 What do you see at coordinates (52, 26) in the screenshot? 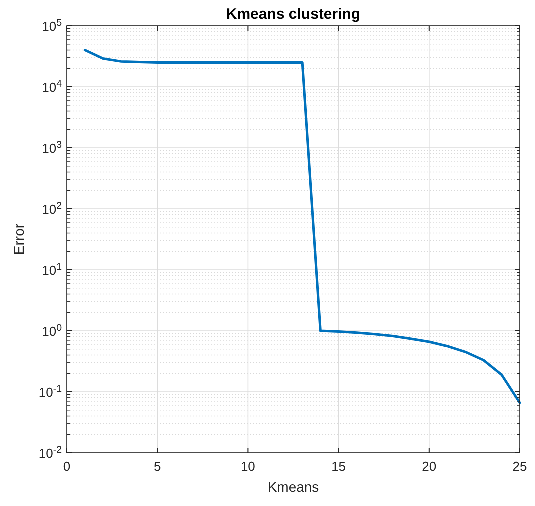
I see `y-tick-label: 10$^{5}$` at bounding box center [52, 26].